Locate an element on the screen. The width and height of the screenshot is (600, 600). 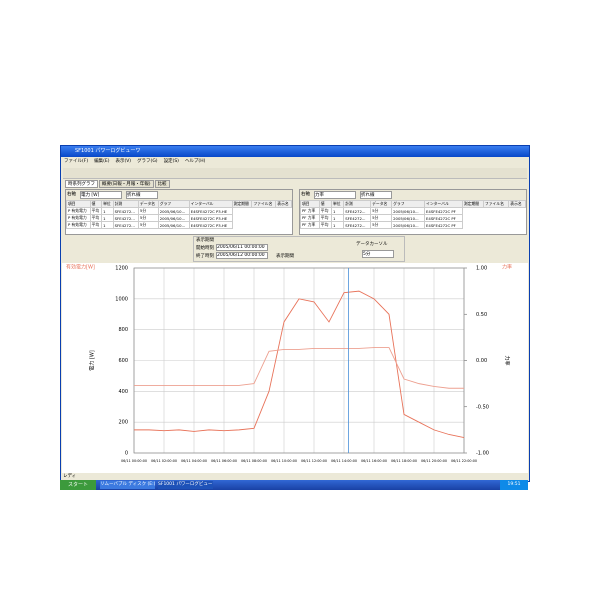
y2-tick-label: -1.00 is located at coordinates (482, 454).